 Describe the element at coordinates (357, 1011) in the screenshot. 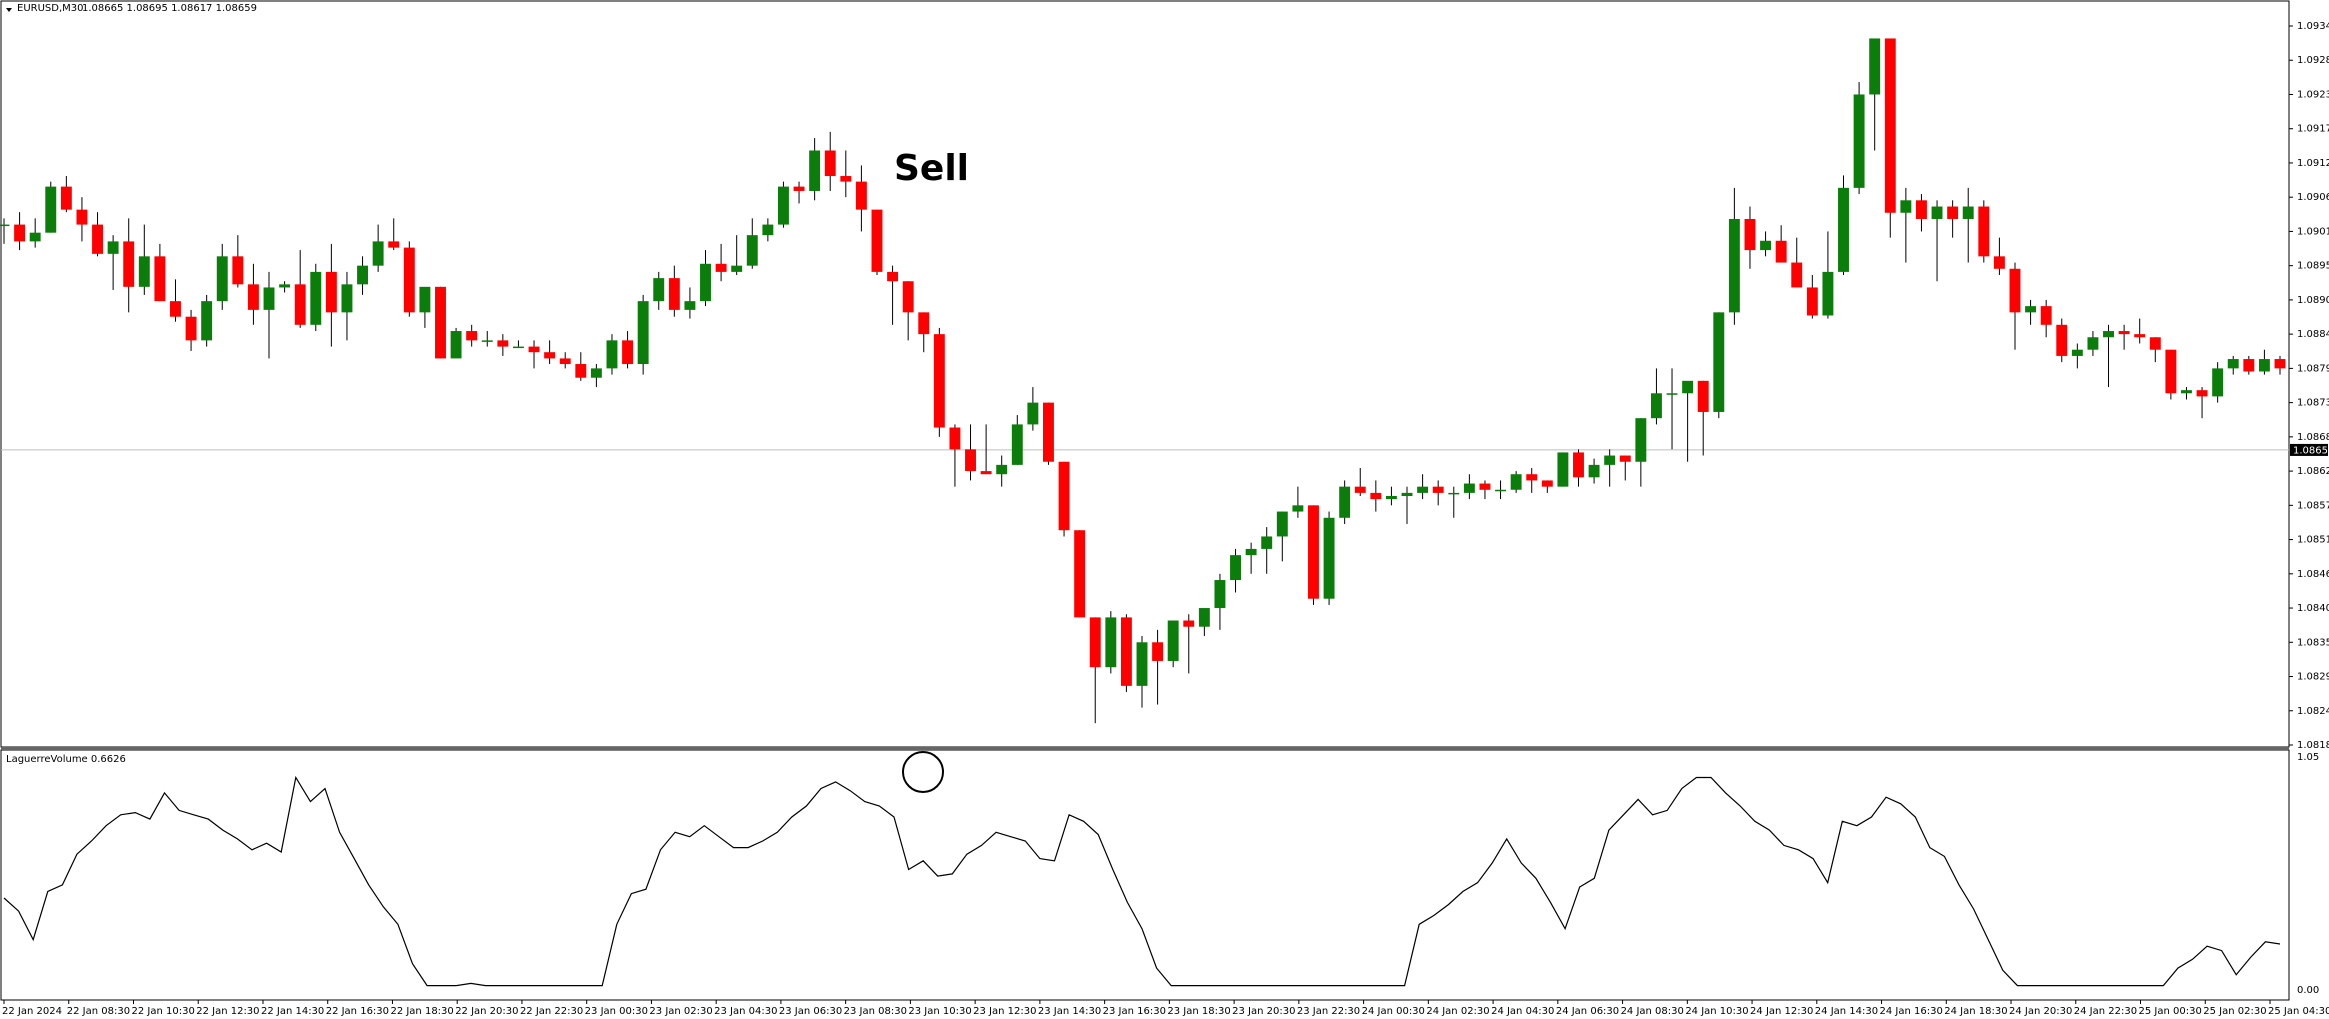

I see `time-tick-label: 22 Jan 16:30` at that location.